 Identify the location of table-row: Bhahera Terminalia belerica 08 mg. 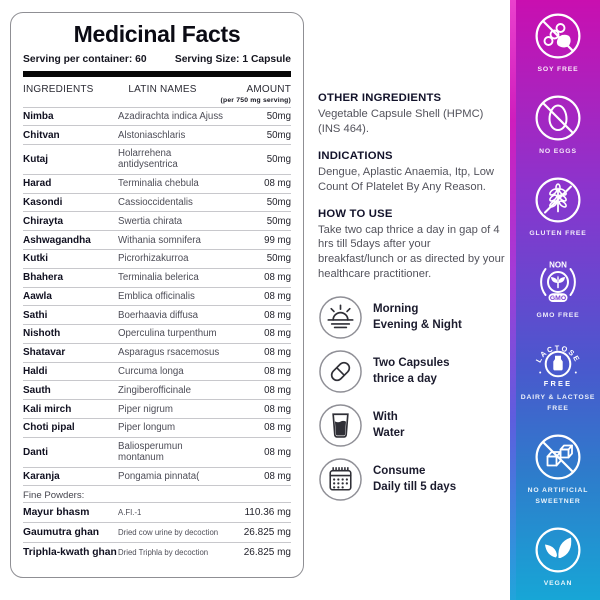
(157, 277).